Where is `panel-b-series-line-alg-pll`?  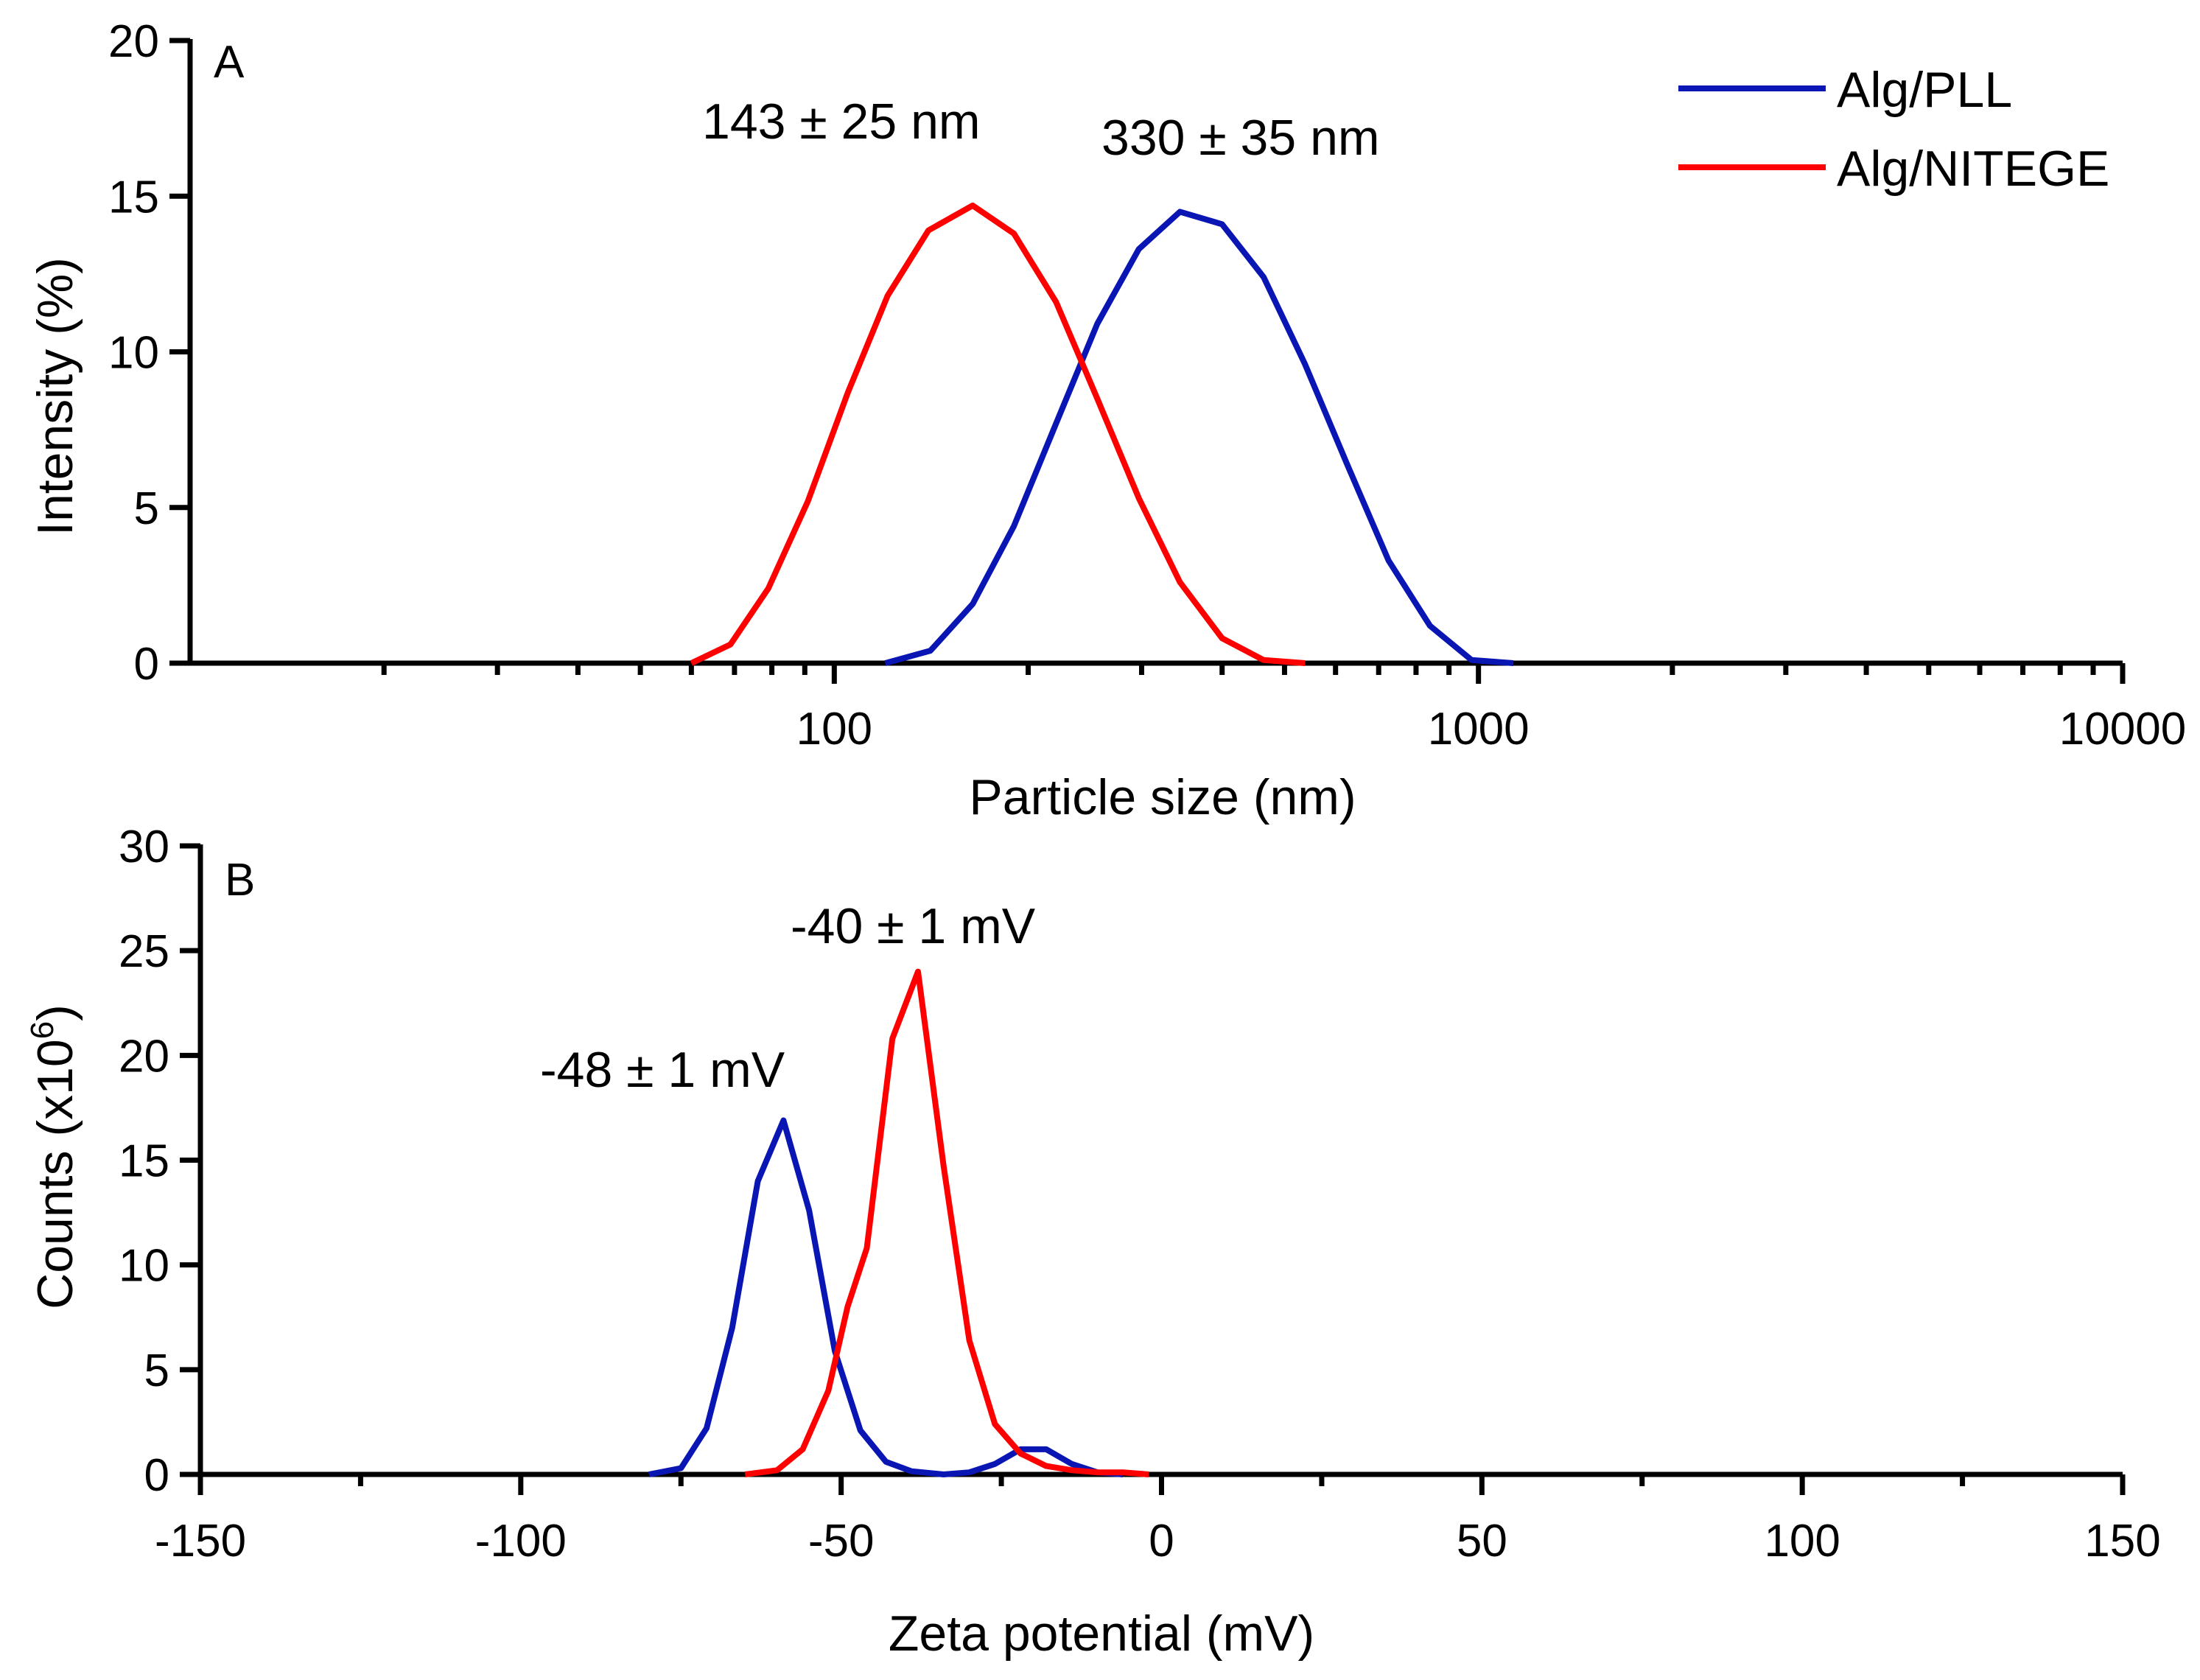 panel-b-series-line-alg-pll is located at coordinates (886, 1297).